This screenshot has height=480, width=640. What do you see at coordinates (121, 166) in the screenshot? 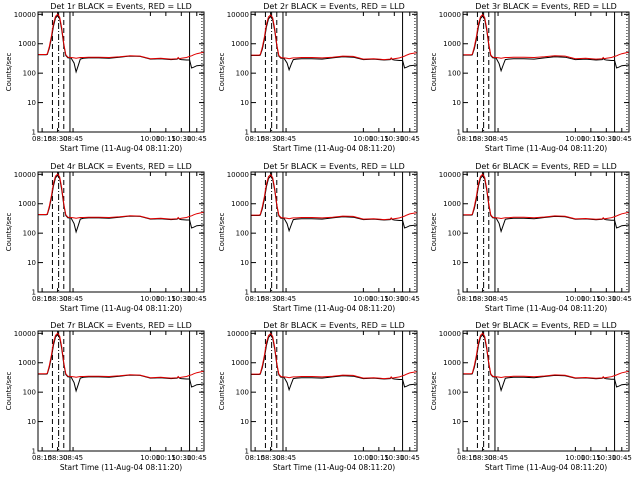
I see `chart-title: Det 4r BLACK = Events, RED = LLD` at bounding box center [121, 166].